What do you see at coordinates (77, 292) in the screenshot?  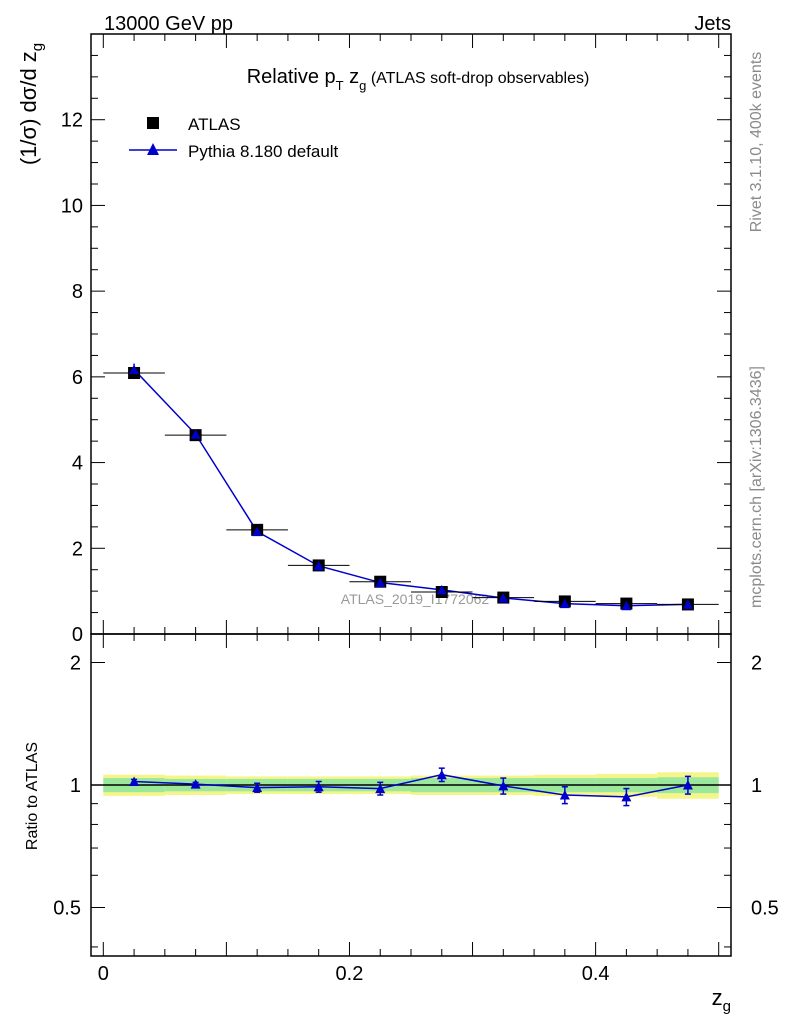 I see `main-y-tick-label: 8` at bounding box center [77, 292].